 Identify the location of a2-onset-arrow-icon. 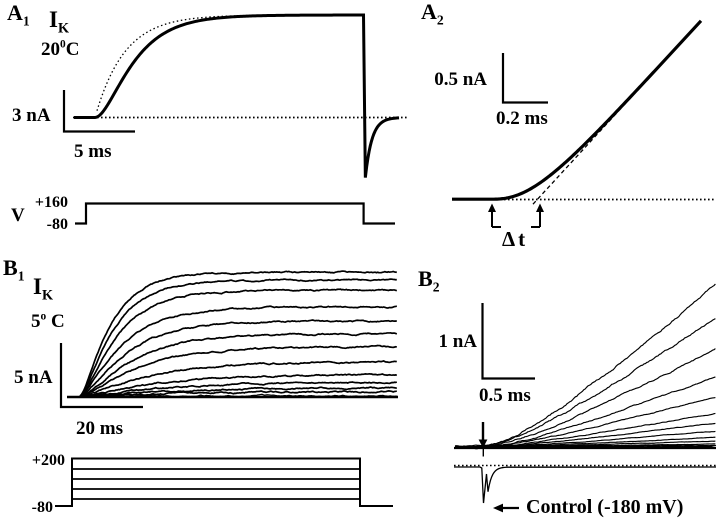
(492, 207).